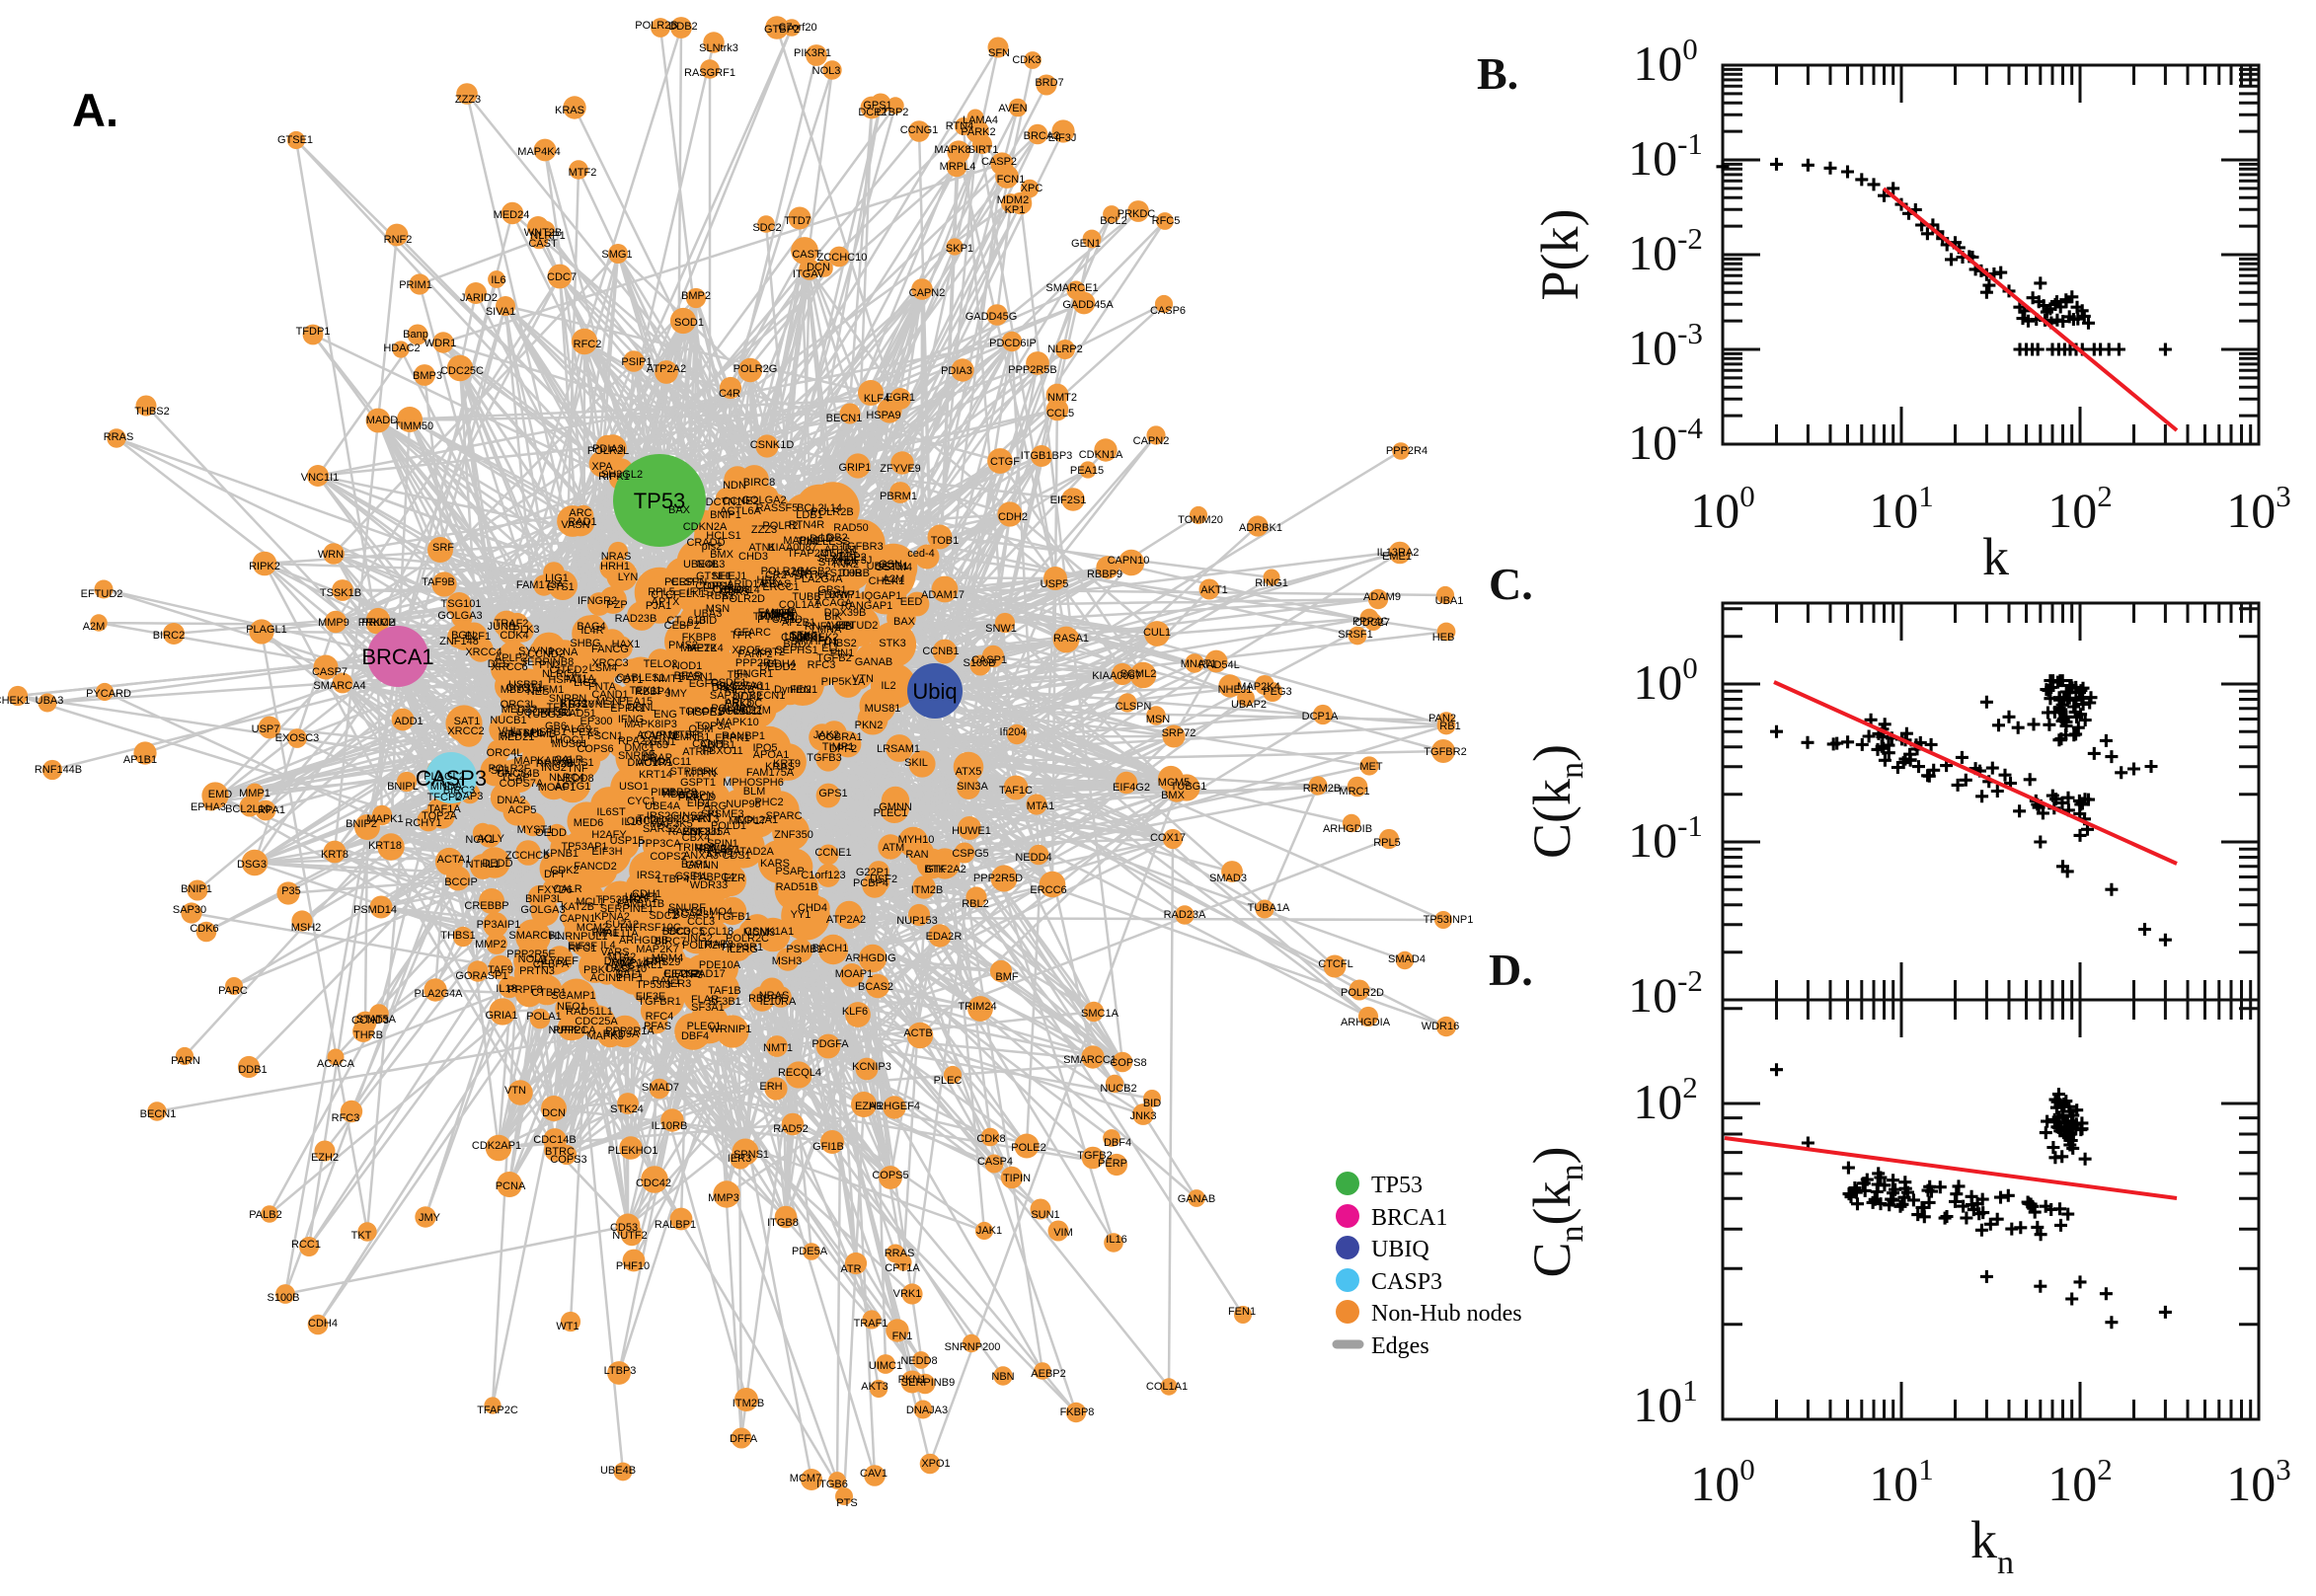  What do you see at coordinates (1407, 959) in the screenshot?
I see `svg-text: SMAD4` at bounding box center [1407, 959].